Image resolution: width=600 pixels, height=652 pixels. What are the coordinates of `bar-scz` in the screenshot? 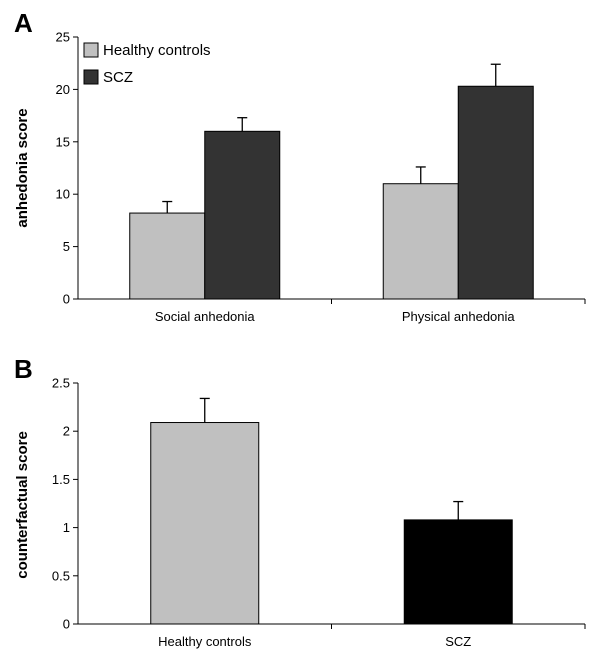 It's located at (458, 572).